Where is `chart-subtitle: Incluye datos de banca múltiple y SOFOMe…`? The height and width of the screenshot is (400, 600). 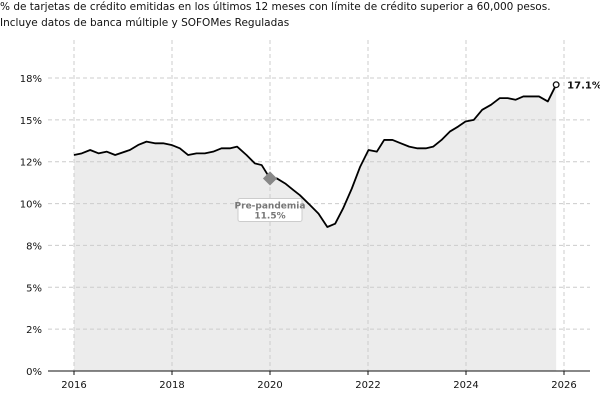 chart-subtitle: Incluye datos de banca múltiple y SOFOMe… is located at coordinates (145, 23).